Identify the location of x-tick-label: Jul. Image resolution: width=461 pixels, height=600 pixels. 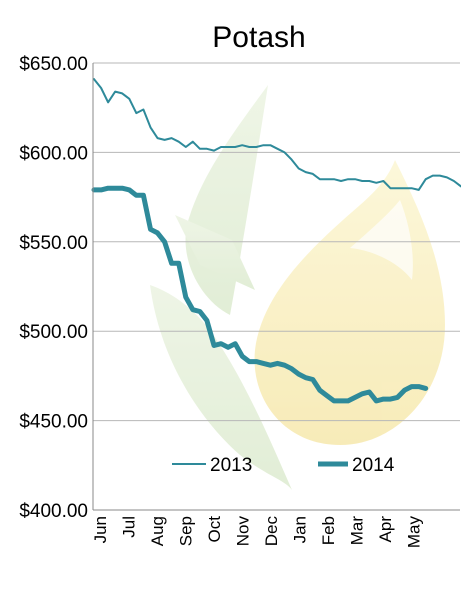
(128, 527).